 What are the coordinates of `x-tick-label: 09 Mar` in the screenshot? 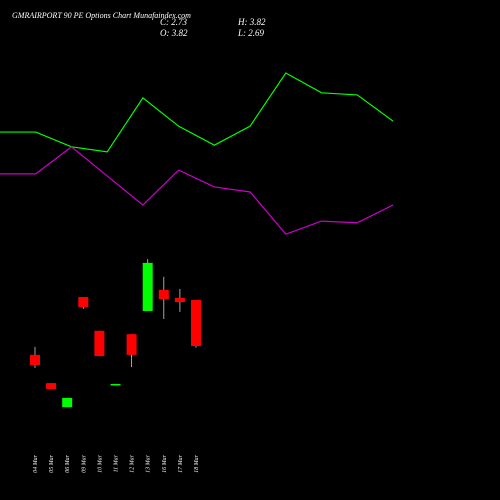 It's located at (84, 463).